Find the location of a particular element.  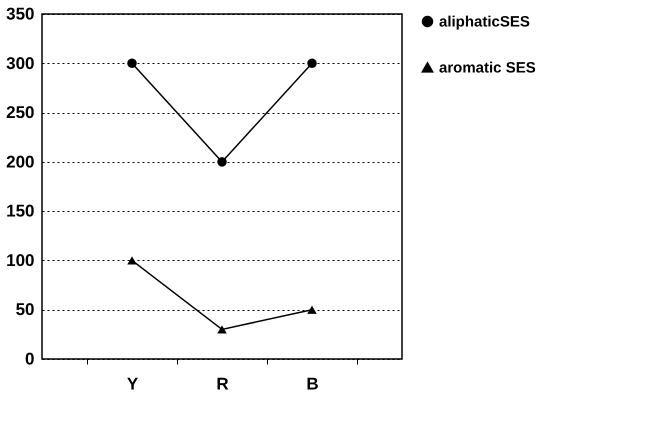

legend-label: aliphaticSES is located at coordinates (484, 22).